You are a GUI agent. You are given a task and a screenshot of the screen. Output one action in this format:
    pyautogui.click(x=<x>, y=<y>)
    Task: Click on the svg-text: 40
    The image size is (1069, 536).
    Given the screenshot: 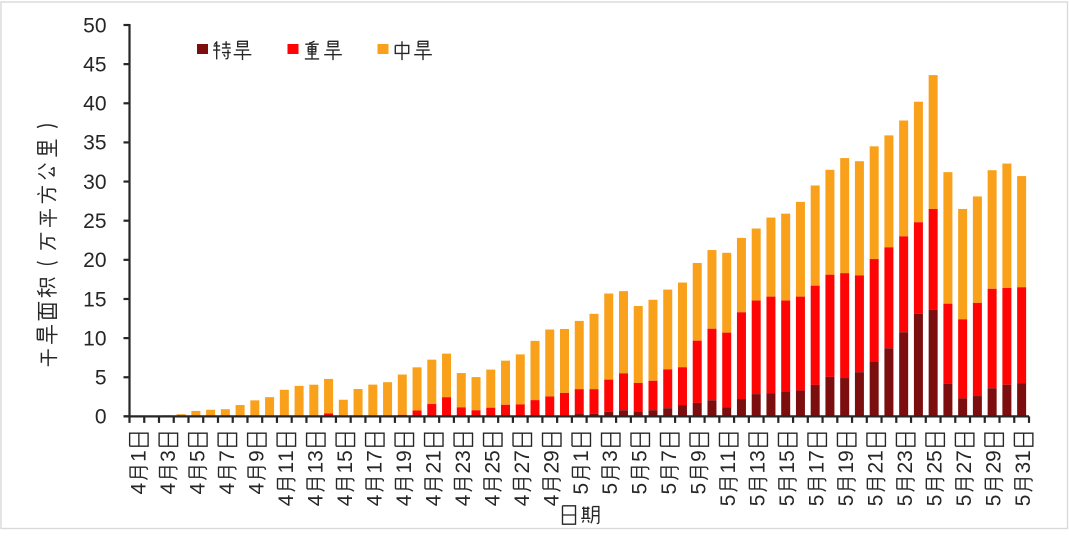 What is the action you would take?
    pyautogui.click(x=94, y=104)
    